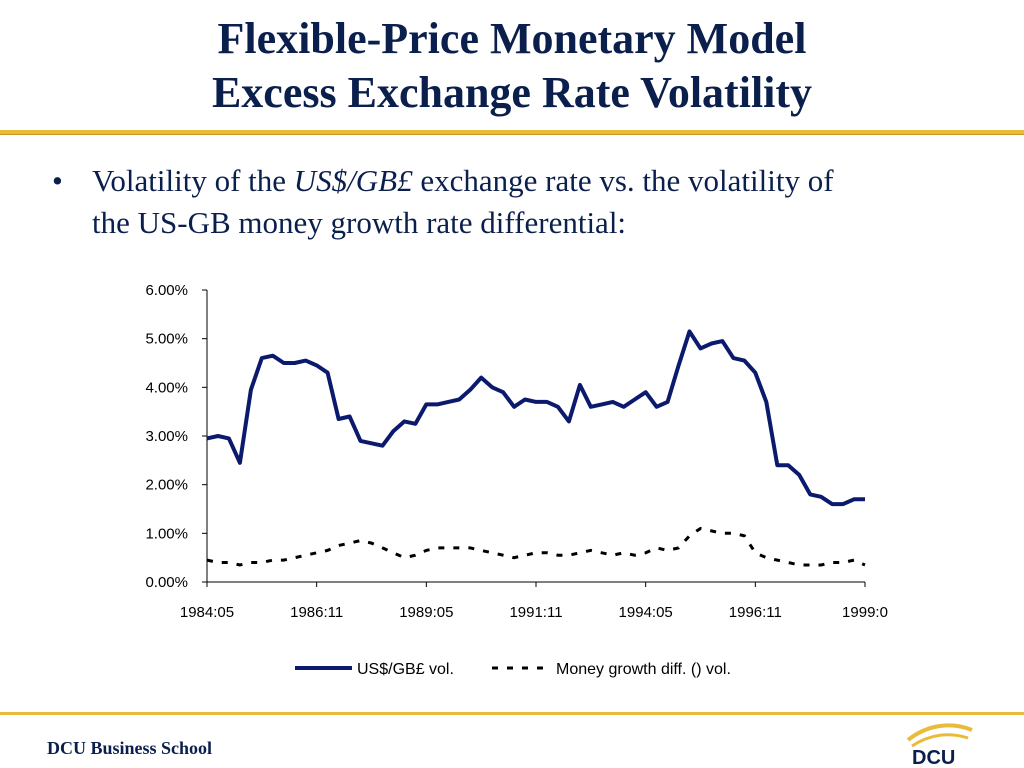 The width and height of the screenshot is (1024, 768). What do you see at coordinates (166, 485) in the screenshot?
I see `y-tick-label: 2.00%` at bounding box center [166, 485].